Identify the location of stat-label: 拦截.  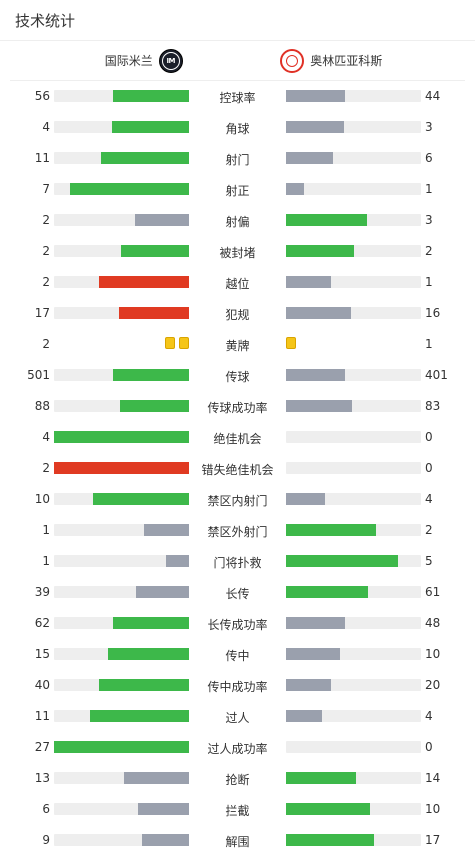
(237, 811).